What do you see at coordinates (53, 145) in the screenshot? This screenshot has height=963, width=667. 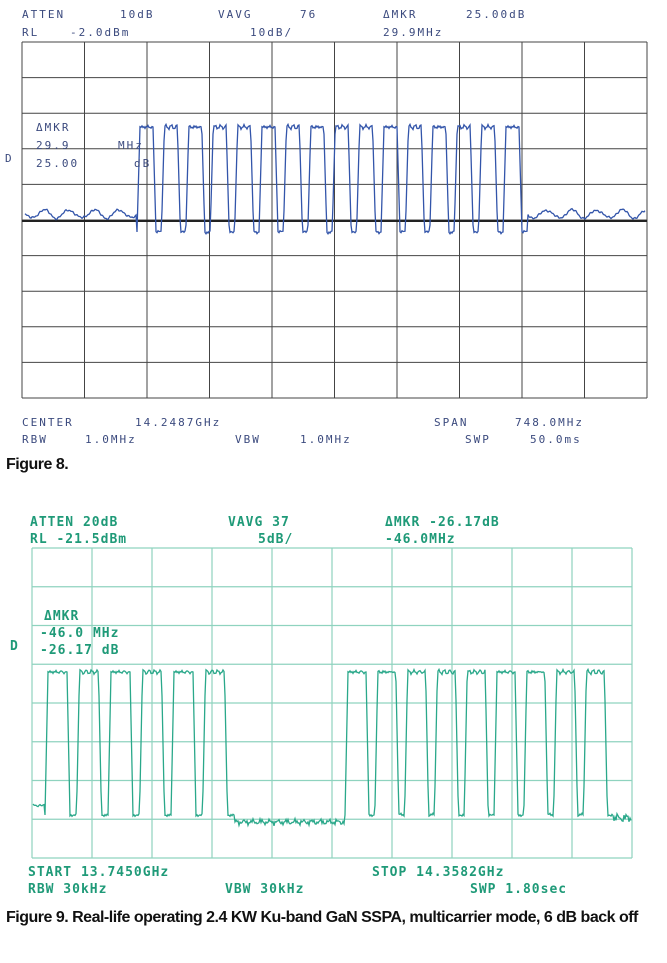 I see `marker: 29.9` at bounding box center [53, 145].